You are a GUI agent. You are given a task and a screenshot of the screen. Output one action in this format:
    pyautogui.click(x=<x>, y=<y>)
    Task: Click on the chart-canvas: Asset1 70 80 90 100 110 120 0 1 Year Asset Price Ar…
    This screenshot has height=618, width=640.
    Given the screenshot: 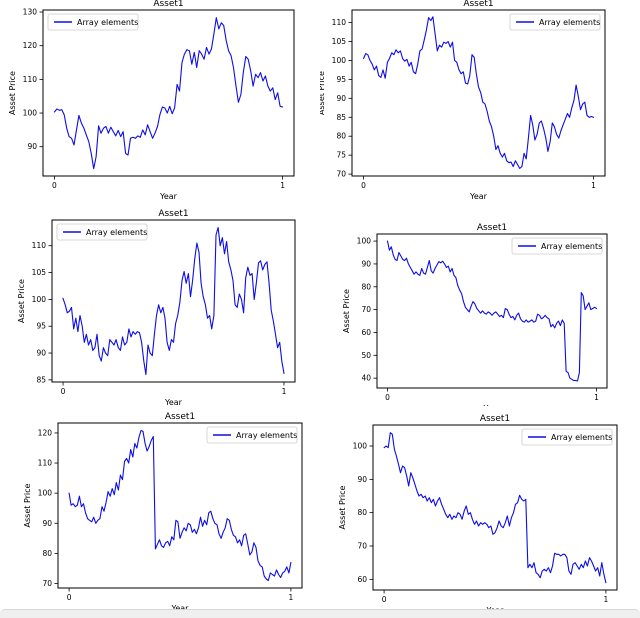 What is the action you would take?
    pyautogui.click(x=163, y=510)
    